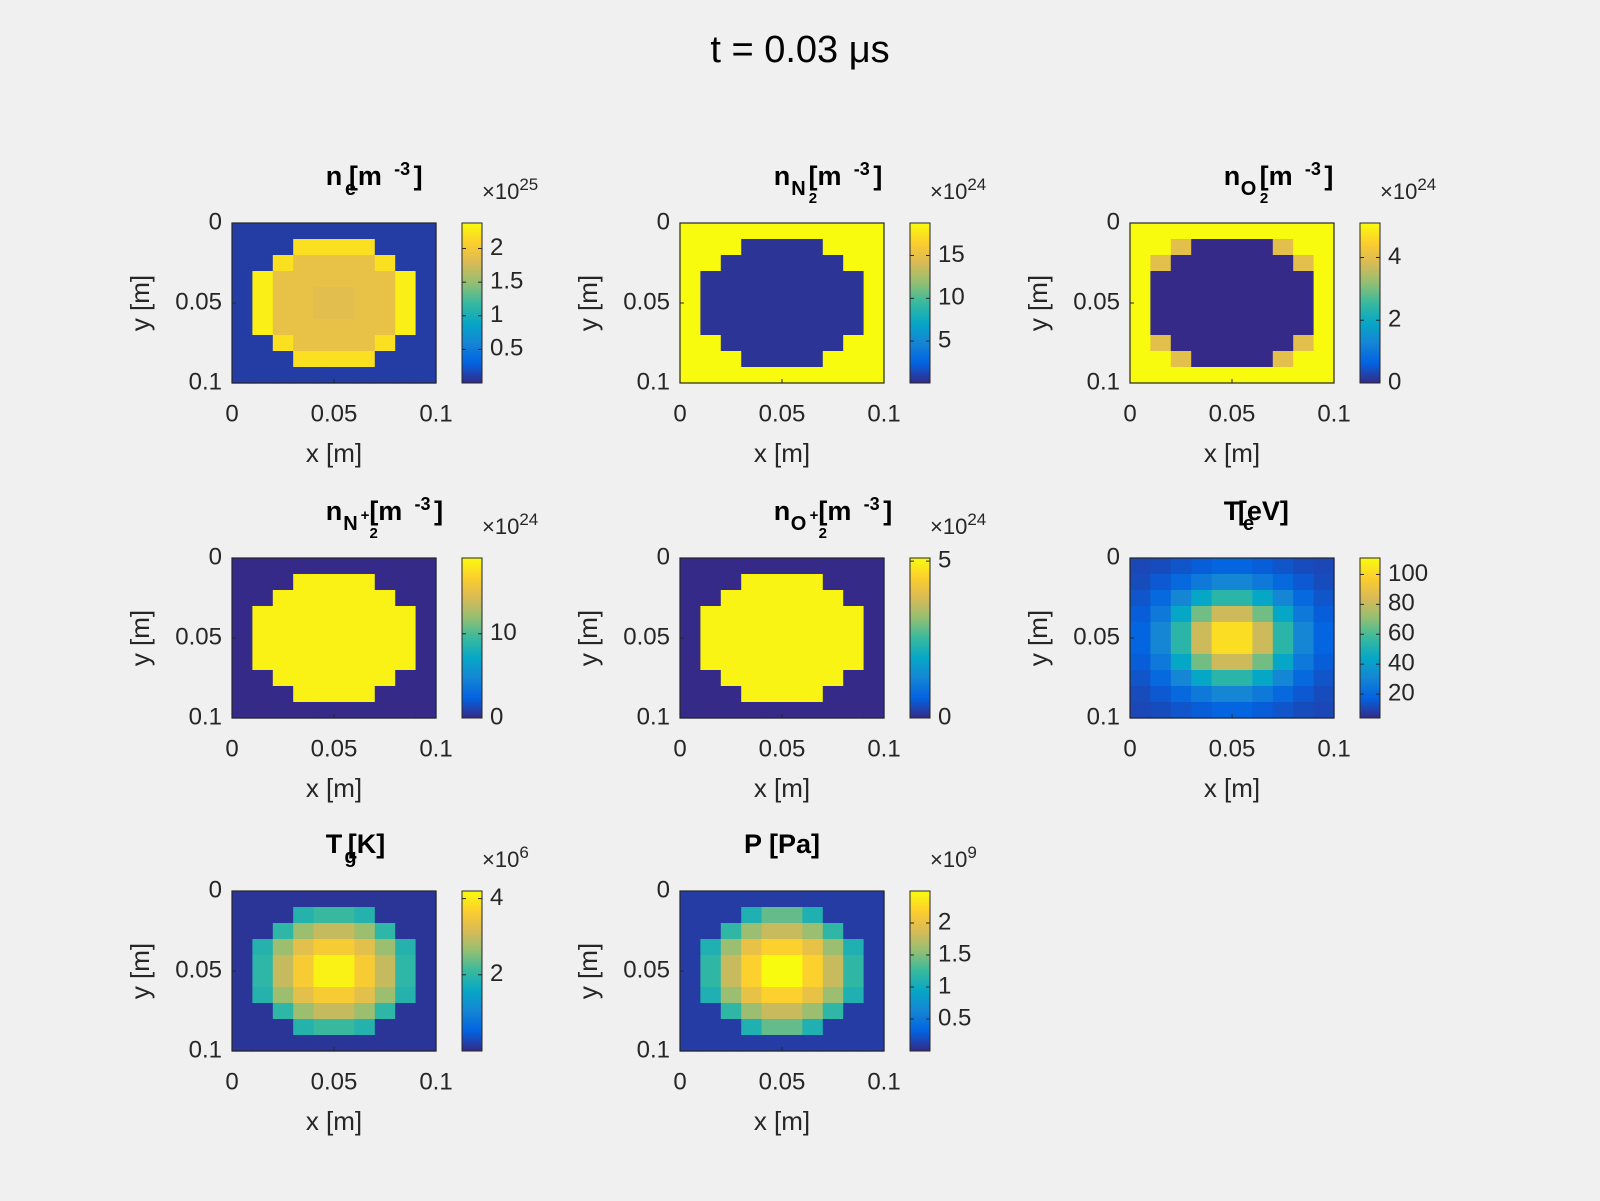 The width and height of the screenshot is (1600, 1201). What do you see at coordinates (679, 1081) in the screenshot?
I see `x-tick-label: 0` at bounding box center [679, 1081].